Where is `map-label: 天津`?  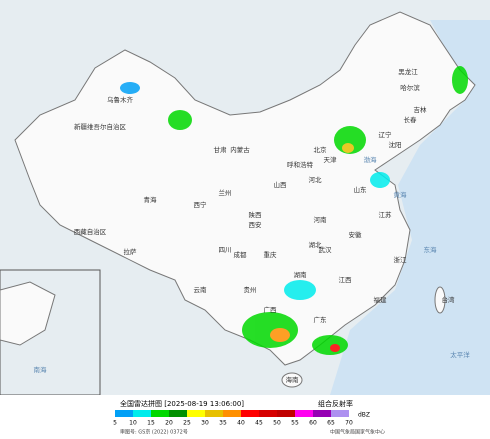 map-label: 天津 is located at coordinates (331, 160).